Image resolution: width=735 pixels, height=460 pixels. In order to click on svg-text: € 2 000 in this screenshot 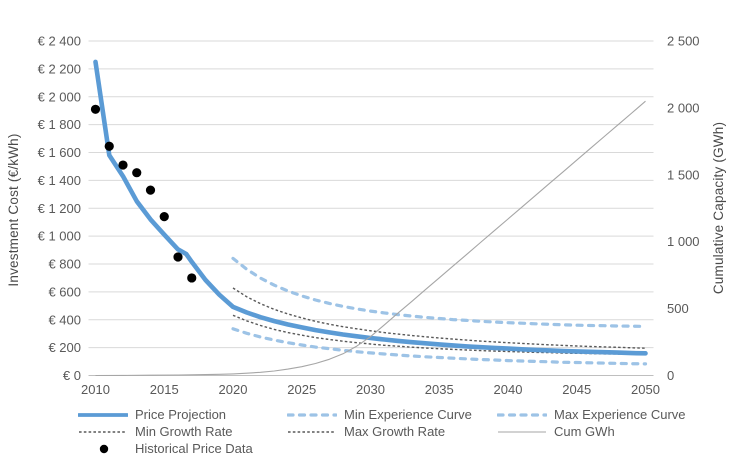, I will do `click(59, 96)`.